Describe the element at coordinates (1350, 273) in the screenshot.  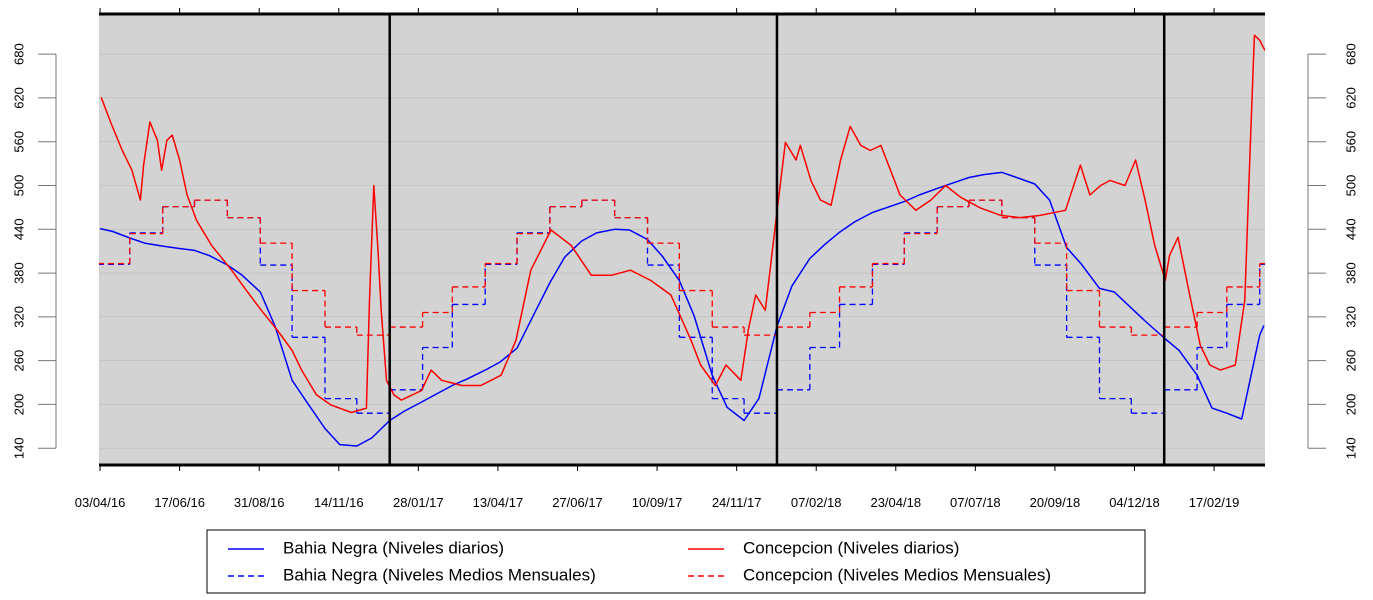
I see `y2-tick-label: 380` at that location.